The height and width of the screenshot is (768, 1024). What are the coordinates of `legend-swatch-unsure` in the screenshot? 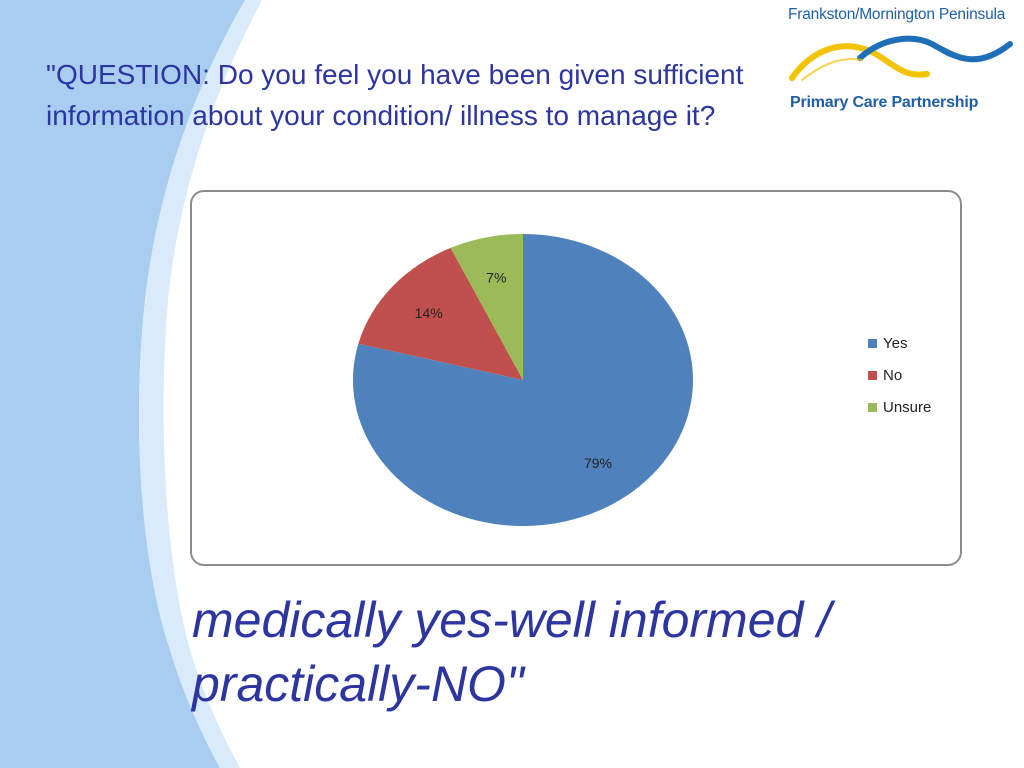 It's located at (872, 407).